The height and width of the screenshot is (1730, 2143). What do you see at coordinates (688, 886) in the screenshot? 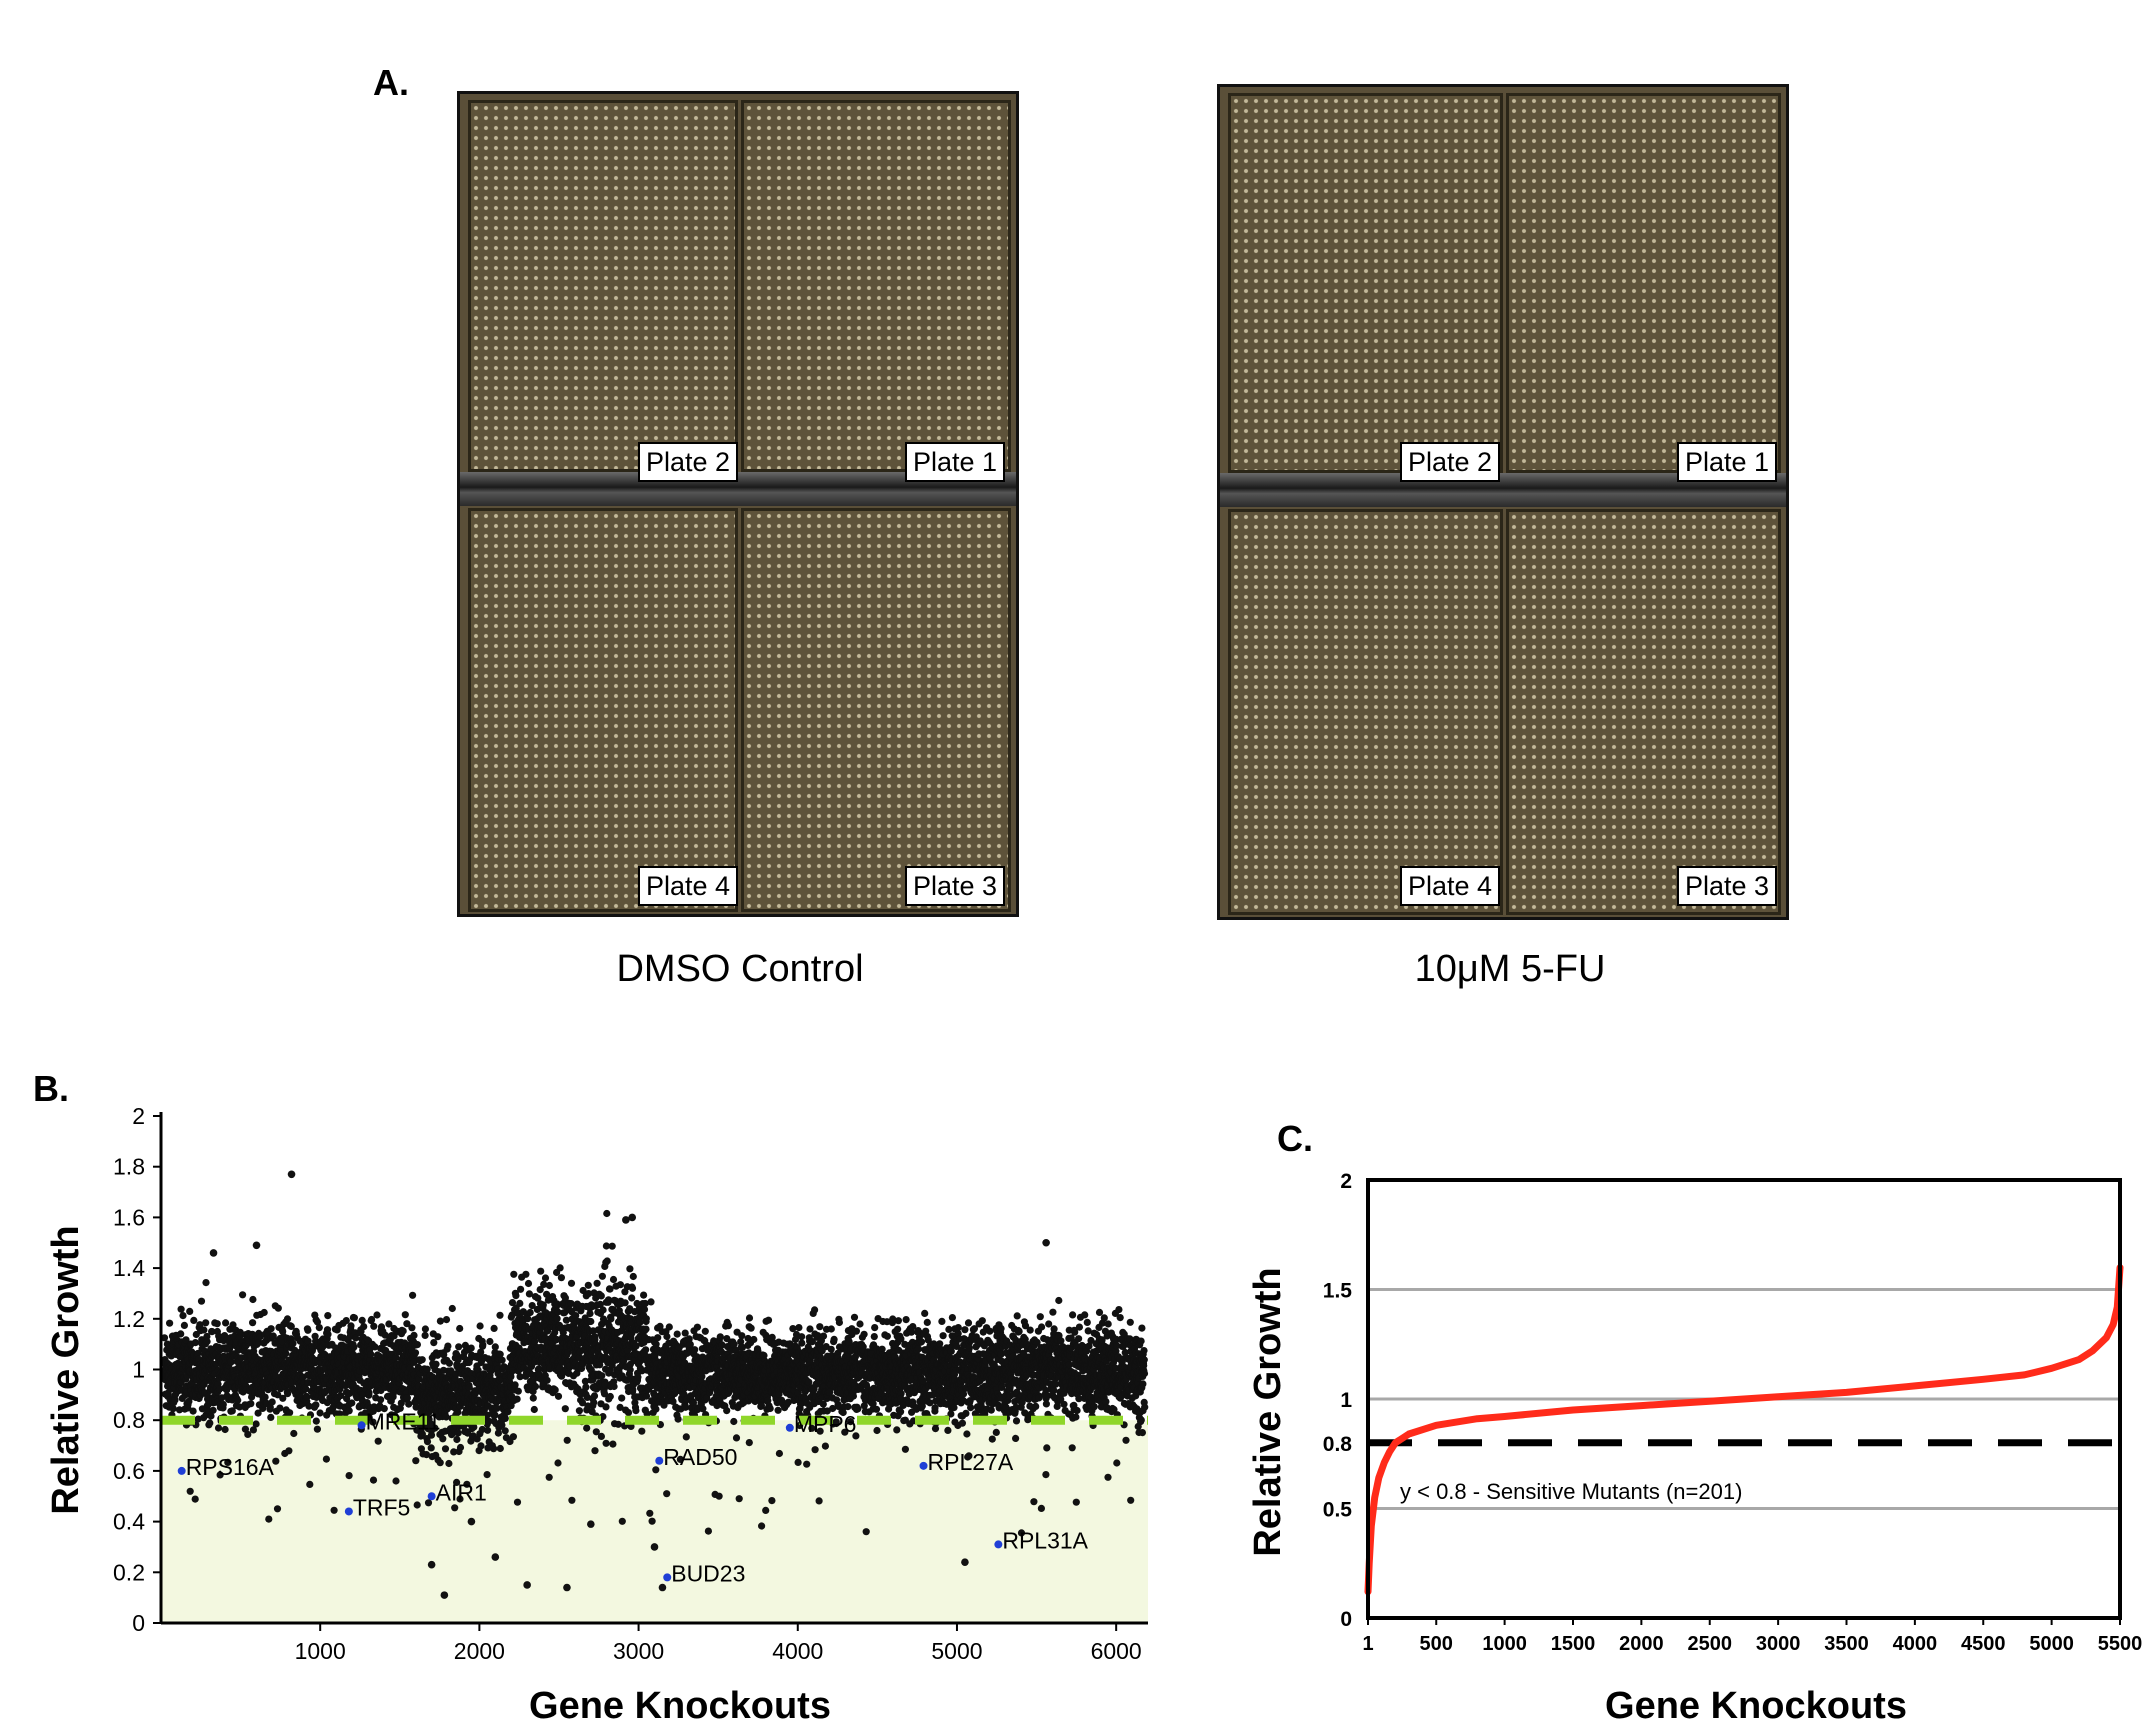
I see `plate-4-label: Plate 4` at bounding box center [688, 886].